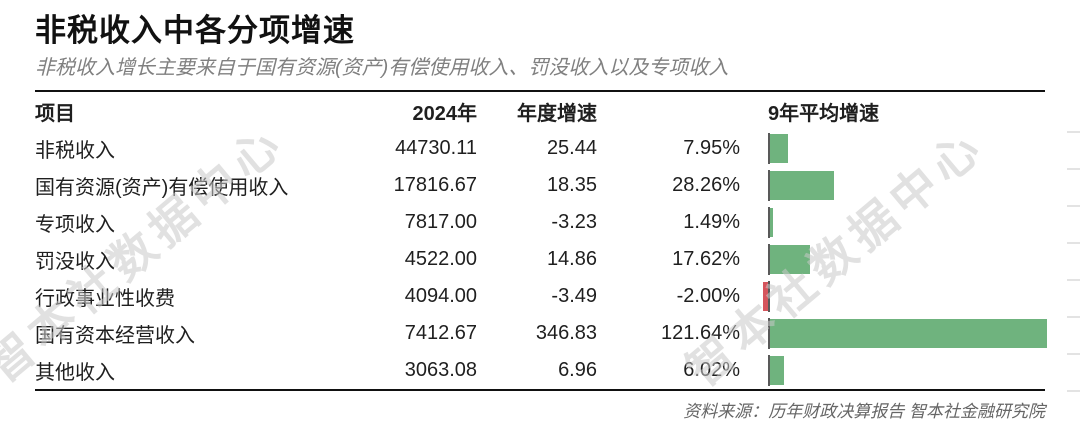 This screenshot has height=446, width=1080. Describe the element at coordinates (574, 296) in the screenshot. I see `row-annual-growth: -3.49` at that location.